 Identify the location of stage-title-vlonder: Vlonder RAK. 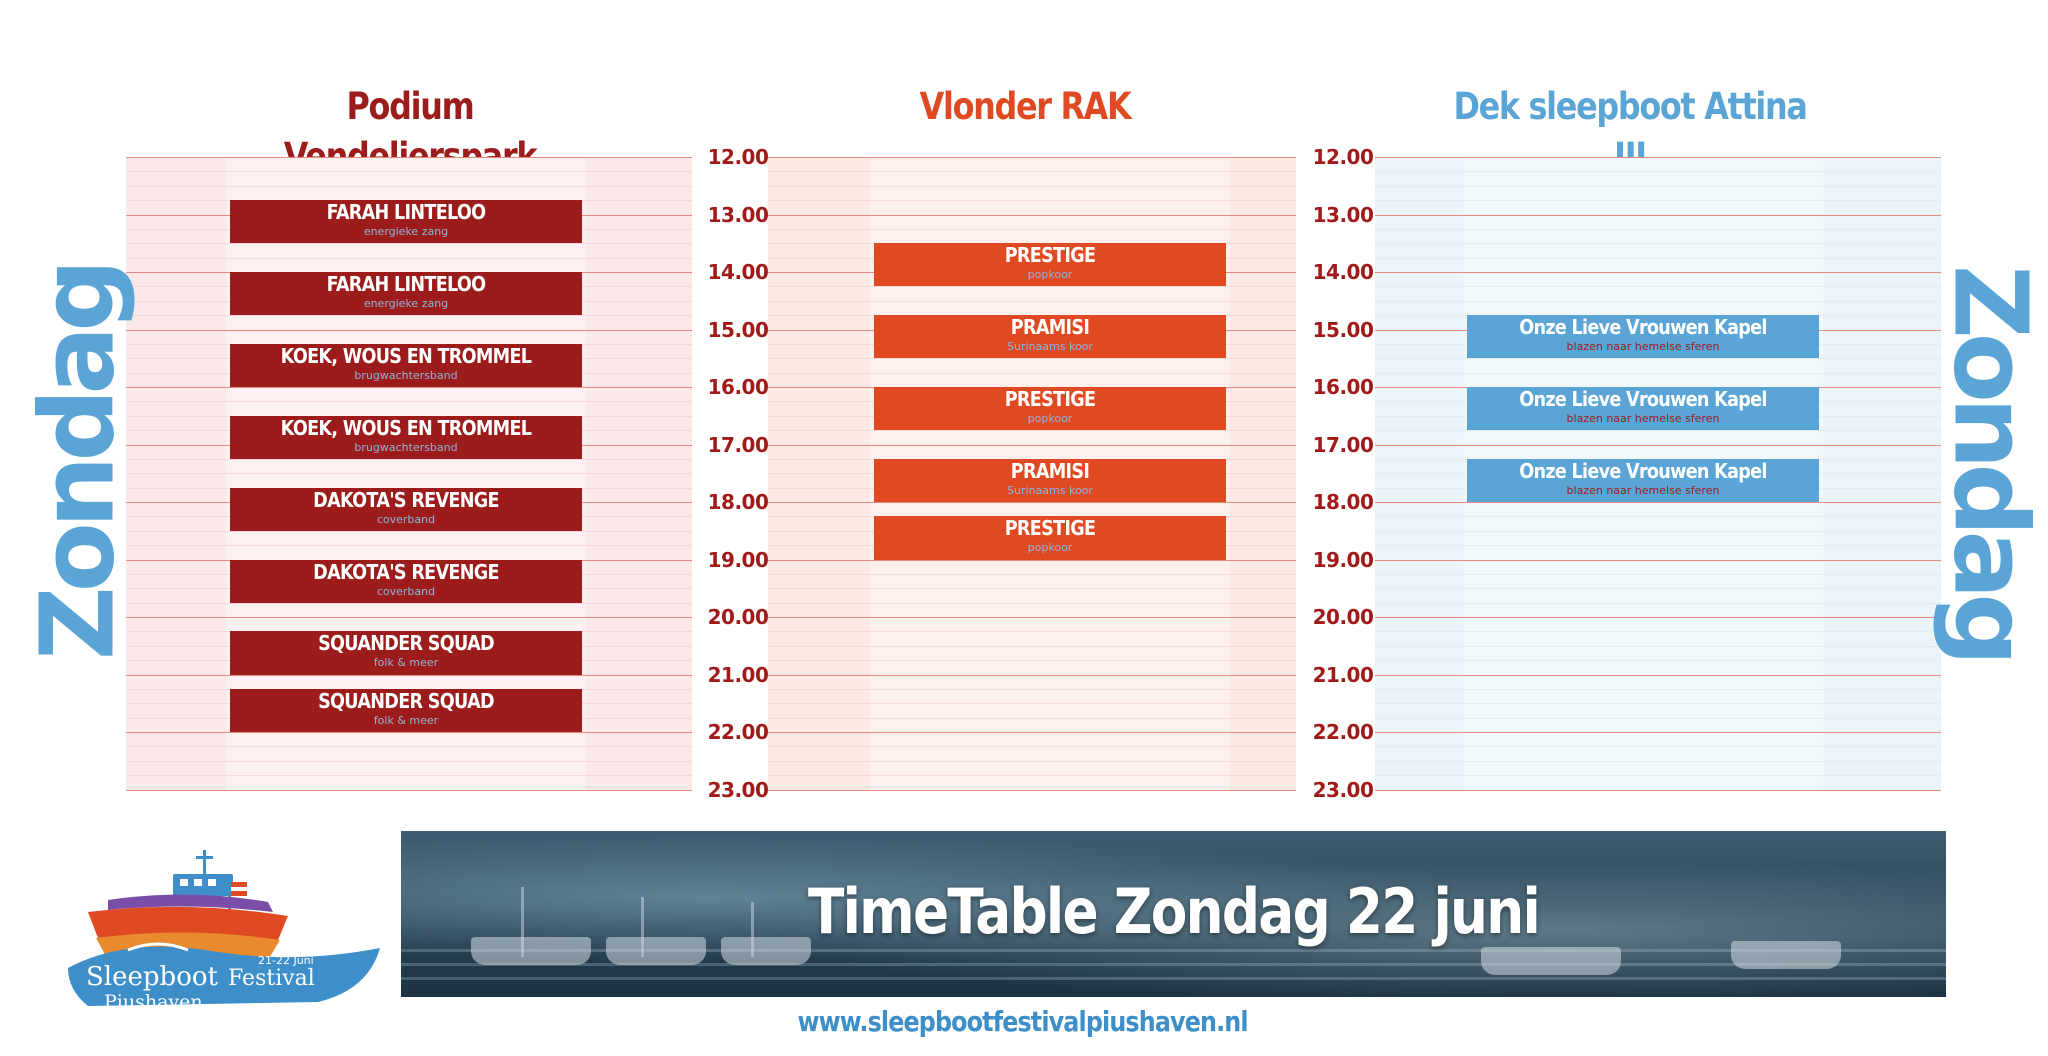
(1025, 106).